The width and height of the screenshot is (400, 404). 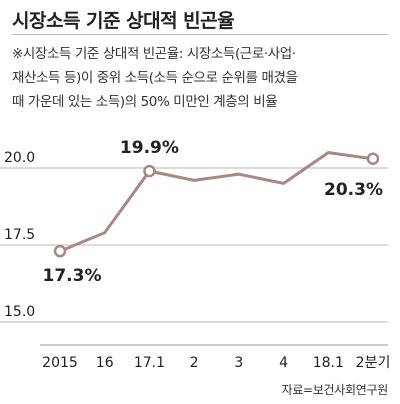 What do you see at coordinates (194, 363) in the screenshot?
I see `x-tick-label: 2` at bounding box center [194, 363].